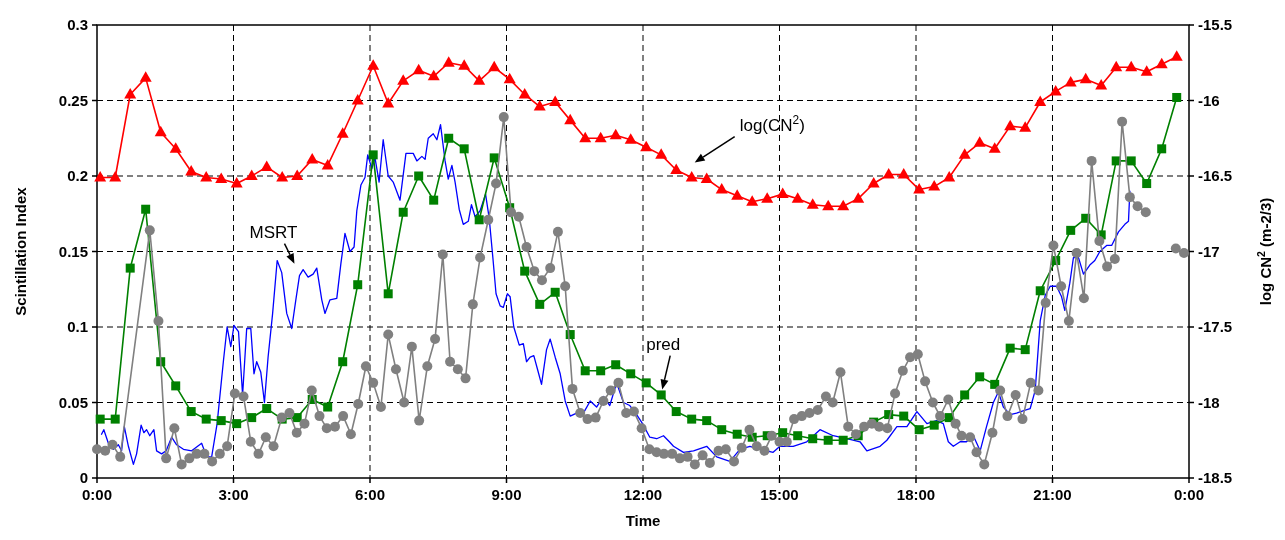  Describe the element at coordinates (83, 477) in the screenshot. I see `y-tick-label: 0` at that location.